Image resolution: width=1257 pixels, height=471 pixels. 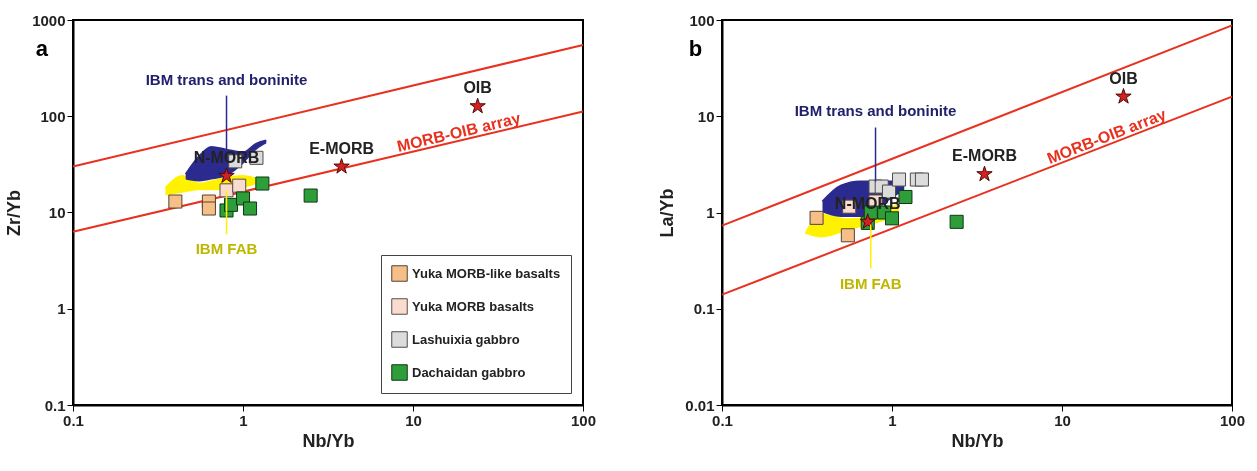 What do you see at coordinates (486, 273) in the screenshot?
I see `legend-label: Yuka MORB-like basalts` at bounding box center [486, 273].